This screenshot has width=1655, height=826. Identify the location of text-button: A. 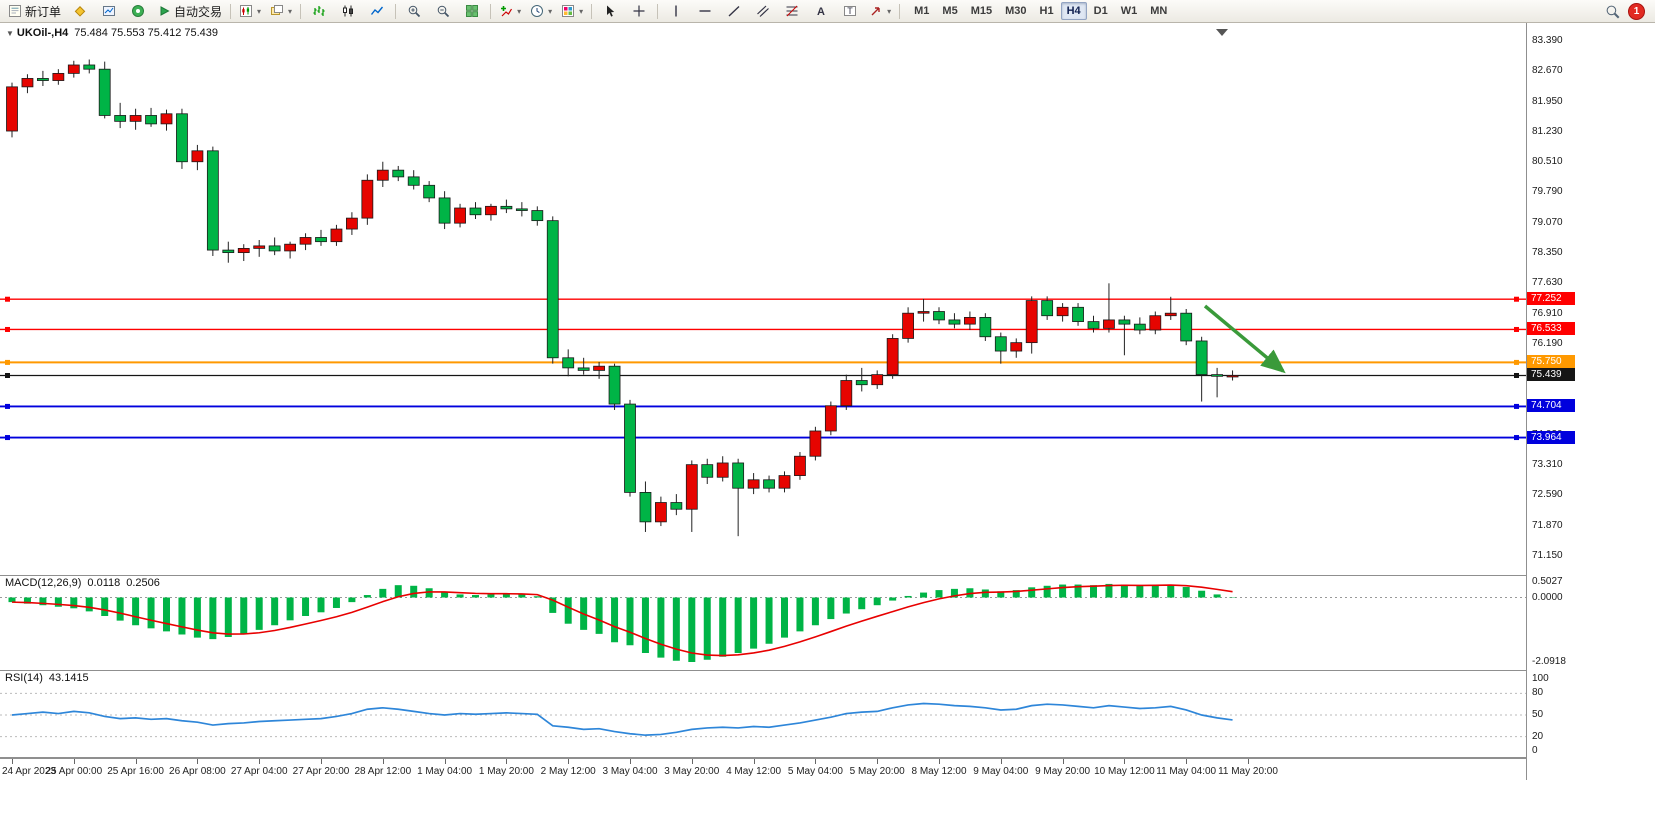
(821, 11).